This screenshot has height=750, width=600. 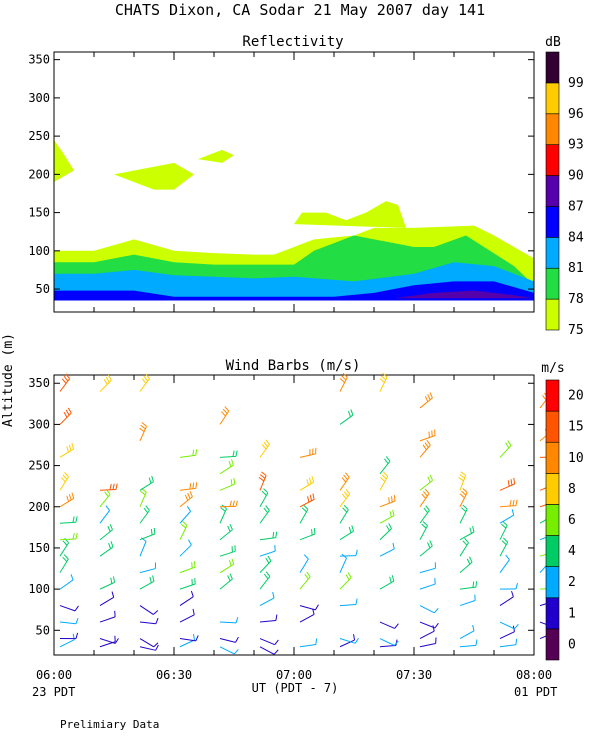 What do you see at coordinates (8, 380) in the screenshot?
I see `y-axis-label: Altitude (m)` at bounding box center [8, 380].